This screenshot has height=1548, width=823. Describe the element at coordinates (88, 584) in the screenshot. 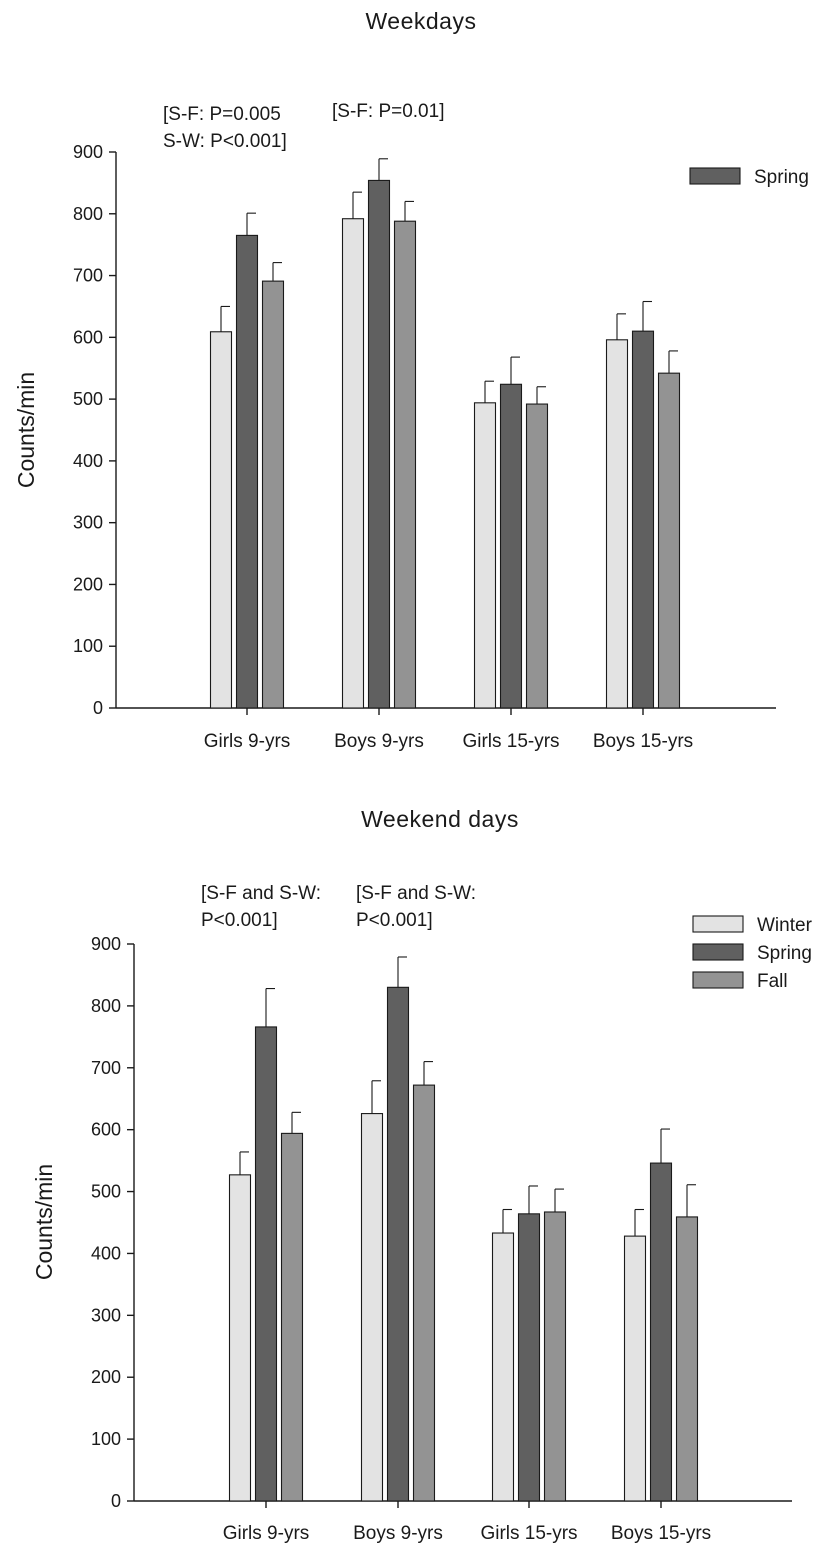

I see `chart-1-y-tick-label: 200` at that location.